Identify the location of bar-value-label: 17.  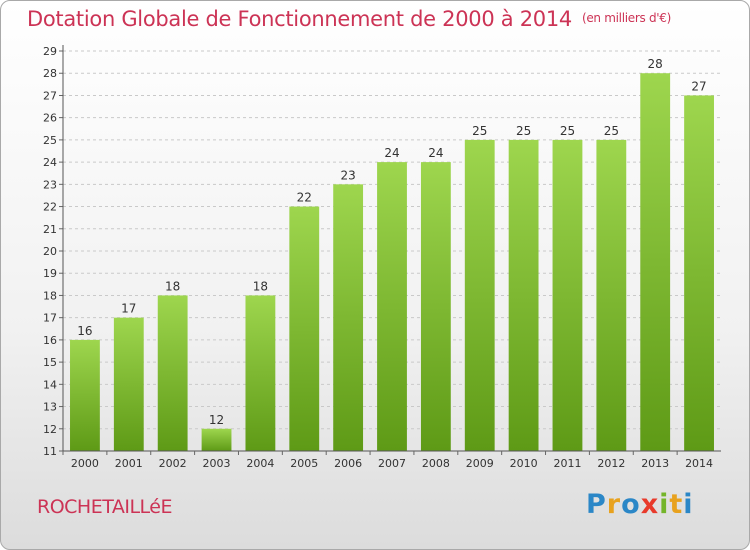
(128, 309).